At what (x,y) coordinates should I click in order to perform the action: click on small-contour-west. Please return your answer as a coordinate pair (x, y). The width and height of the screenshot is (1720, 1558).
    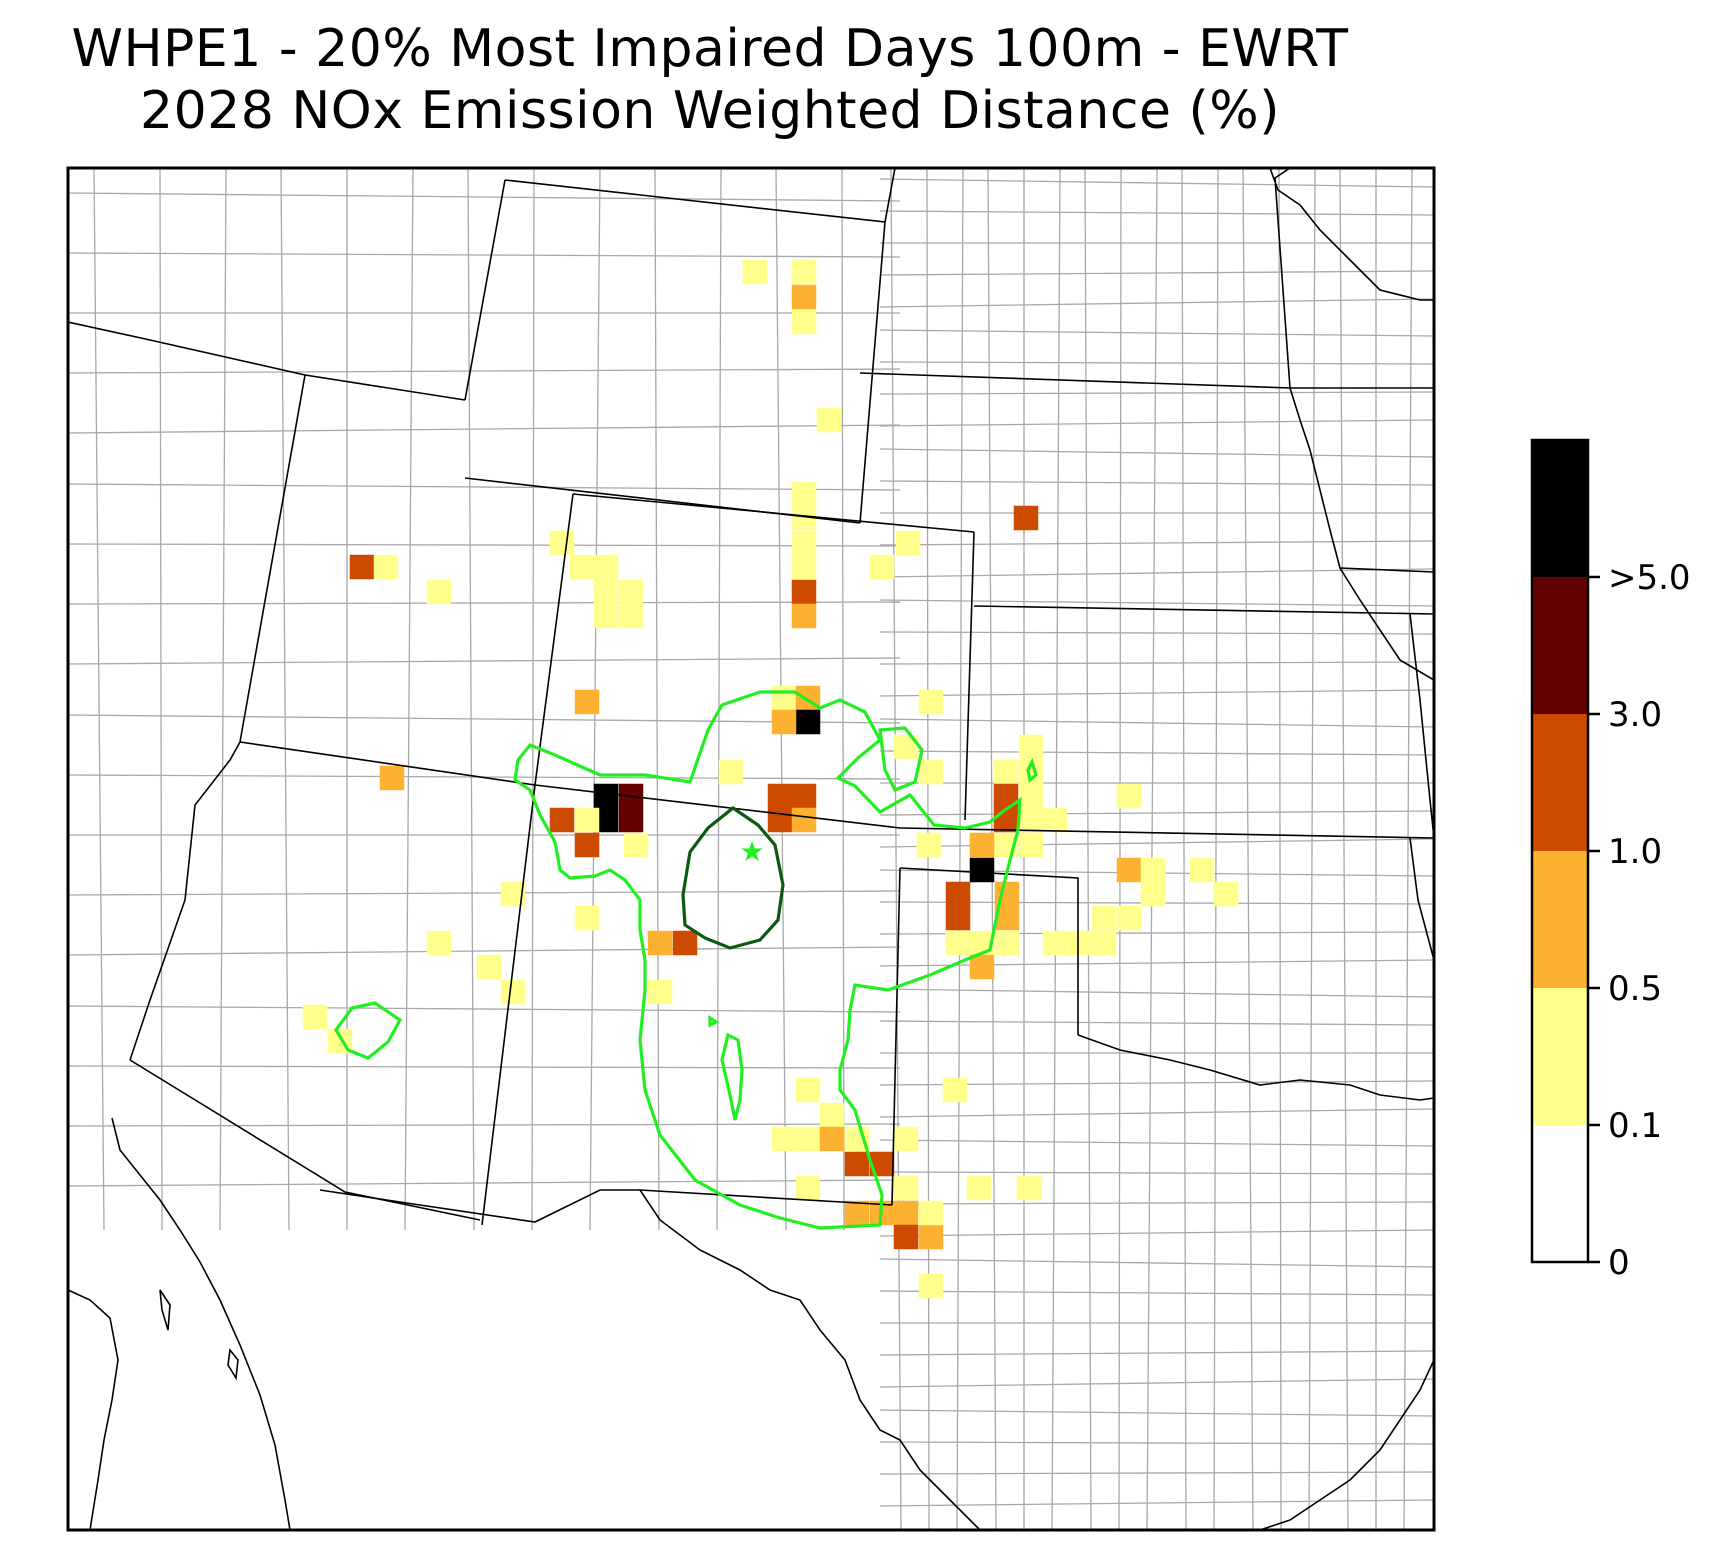
    Looking at the image, I should click on (368, 1030).